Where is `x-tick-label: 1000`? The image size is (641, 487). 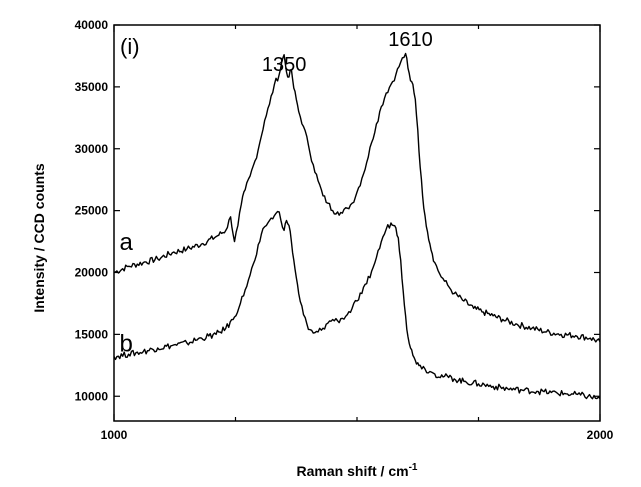
x-tick-label: 1000 is located at coordinates (114, 435).